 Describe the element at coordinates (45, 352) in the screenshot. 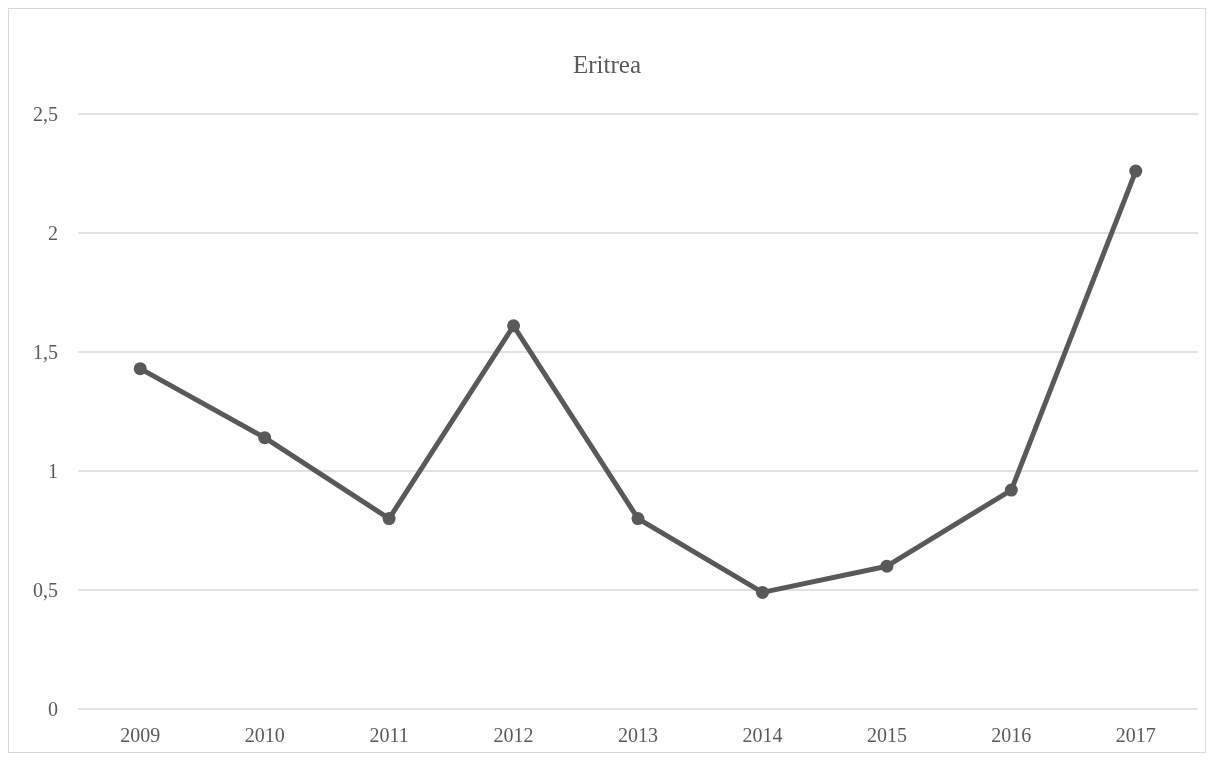

I see `y-tick-label: 1,5` at that location.